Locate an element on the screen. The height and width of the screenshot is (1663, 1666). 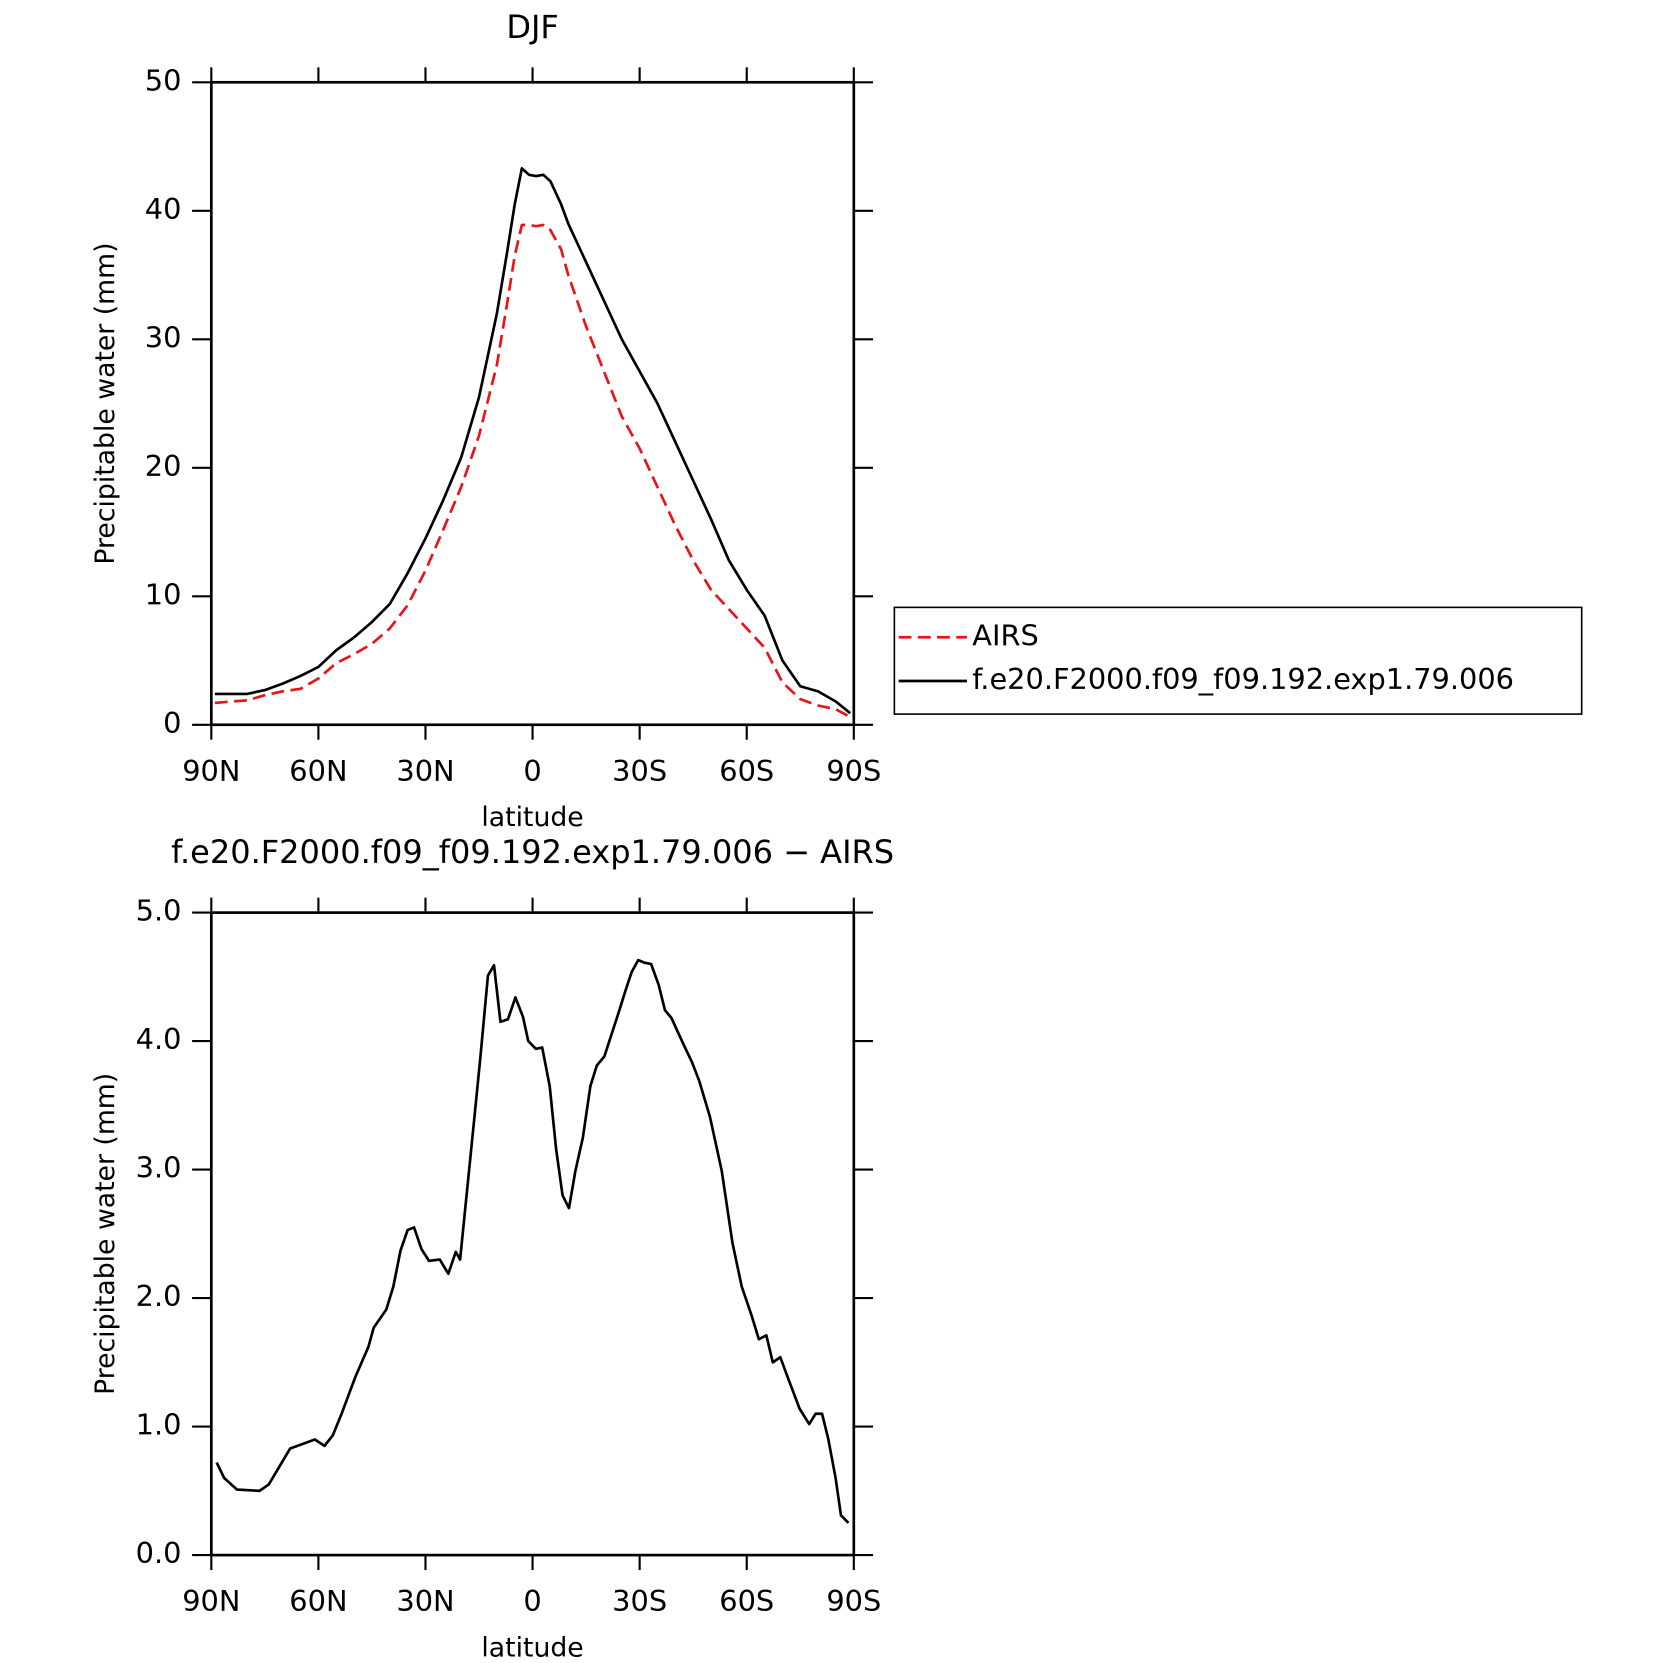
y-tick-label: 4.0 is located at coordinates (159, 1039).